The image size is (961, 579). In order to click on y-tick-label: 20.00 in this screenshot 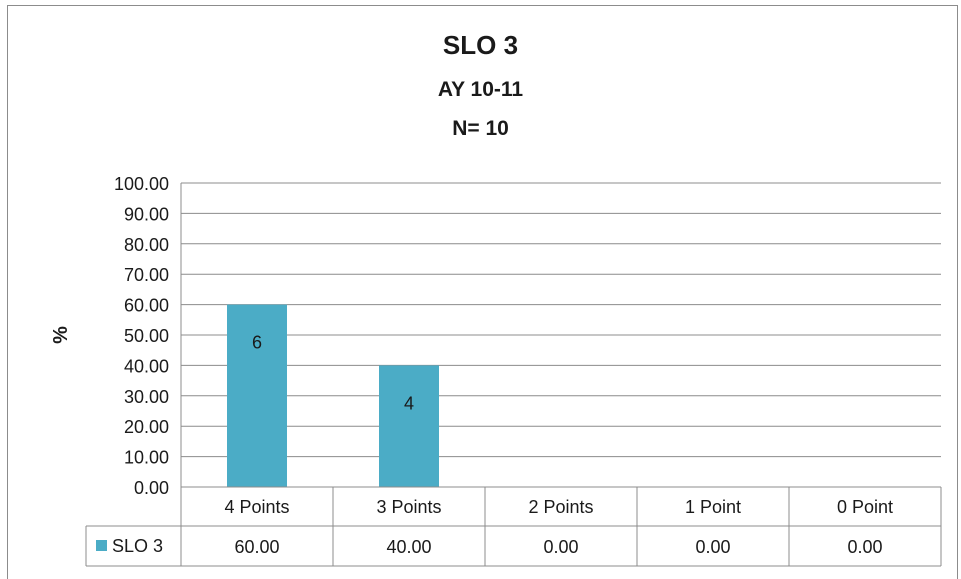, I will do `click(146, 427)`.